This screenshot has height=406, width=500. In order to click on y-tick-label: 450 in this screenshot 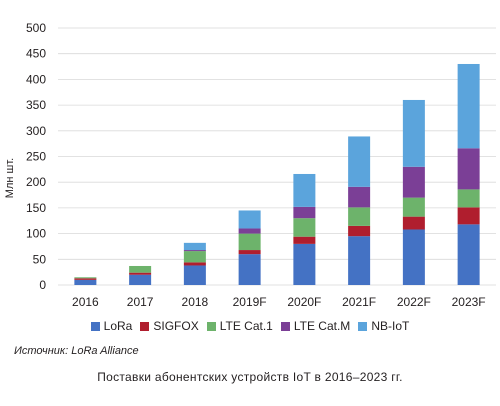, I will do `click(36, 54)`.